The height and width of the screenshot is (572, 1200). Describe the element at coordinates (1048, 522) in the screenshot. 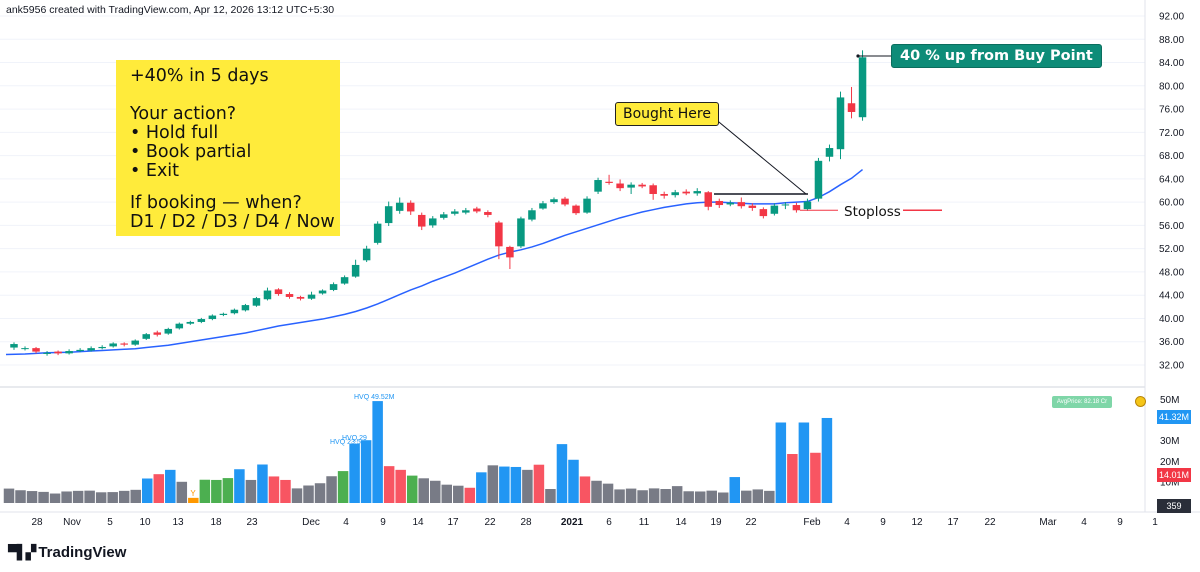

I see `time-tick-label: Mar` at that location.